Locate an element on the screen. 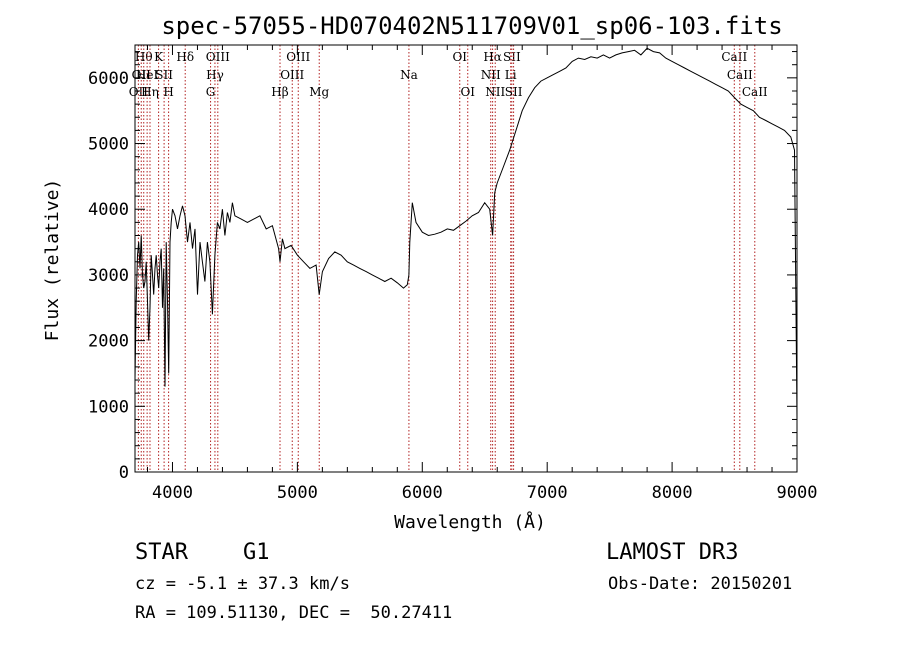 Image resolution: width=900 pixels, height=649 pixels. y-tick-label: 3000 is located at coordinates (108, 276).